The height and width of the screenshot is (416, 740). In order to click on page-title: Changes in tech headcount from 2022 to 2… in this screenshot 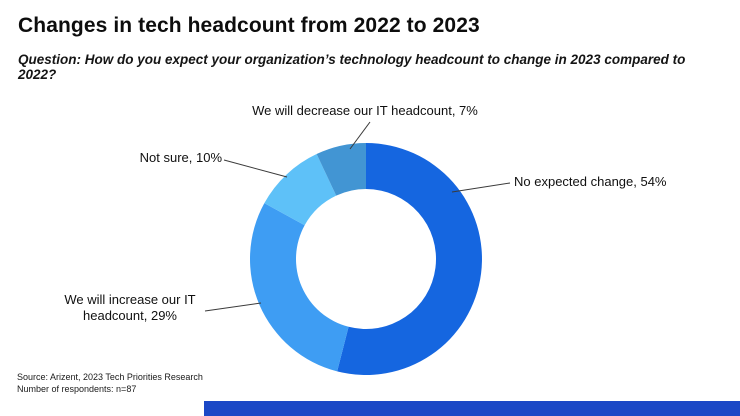, I will do `click(249, 25)`.